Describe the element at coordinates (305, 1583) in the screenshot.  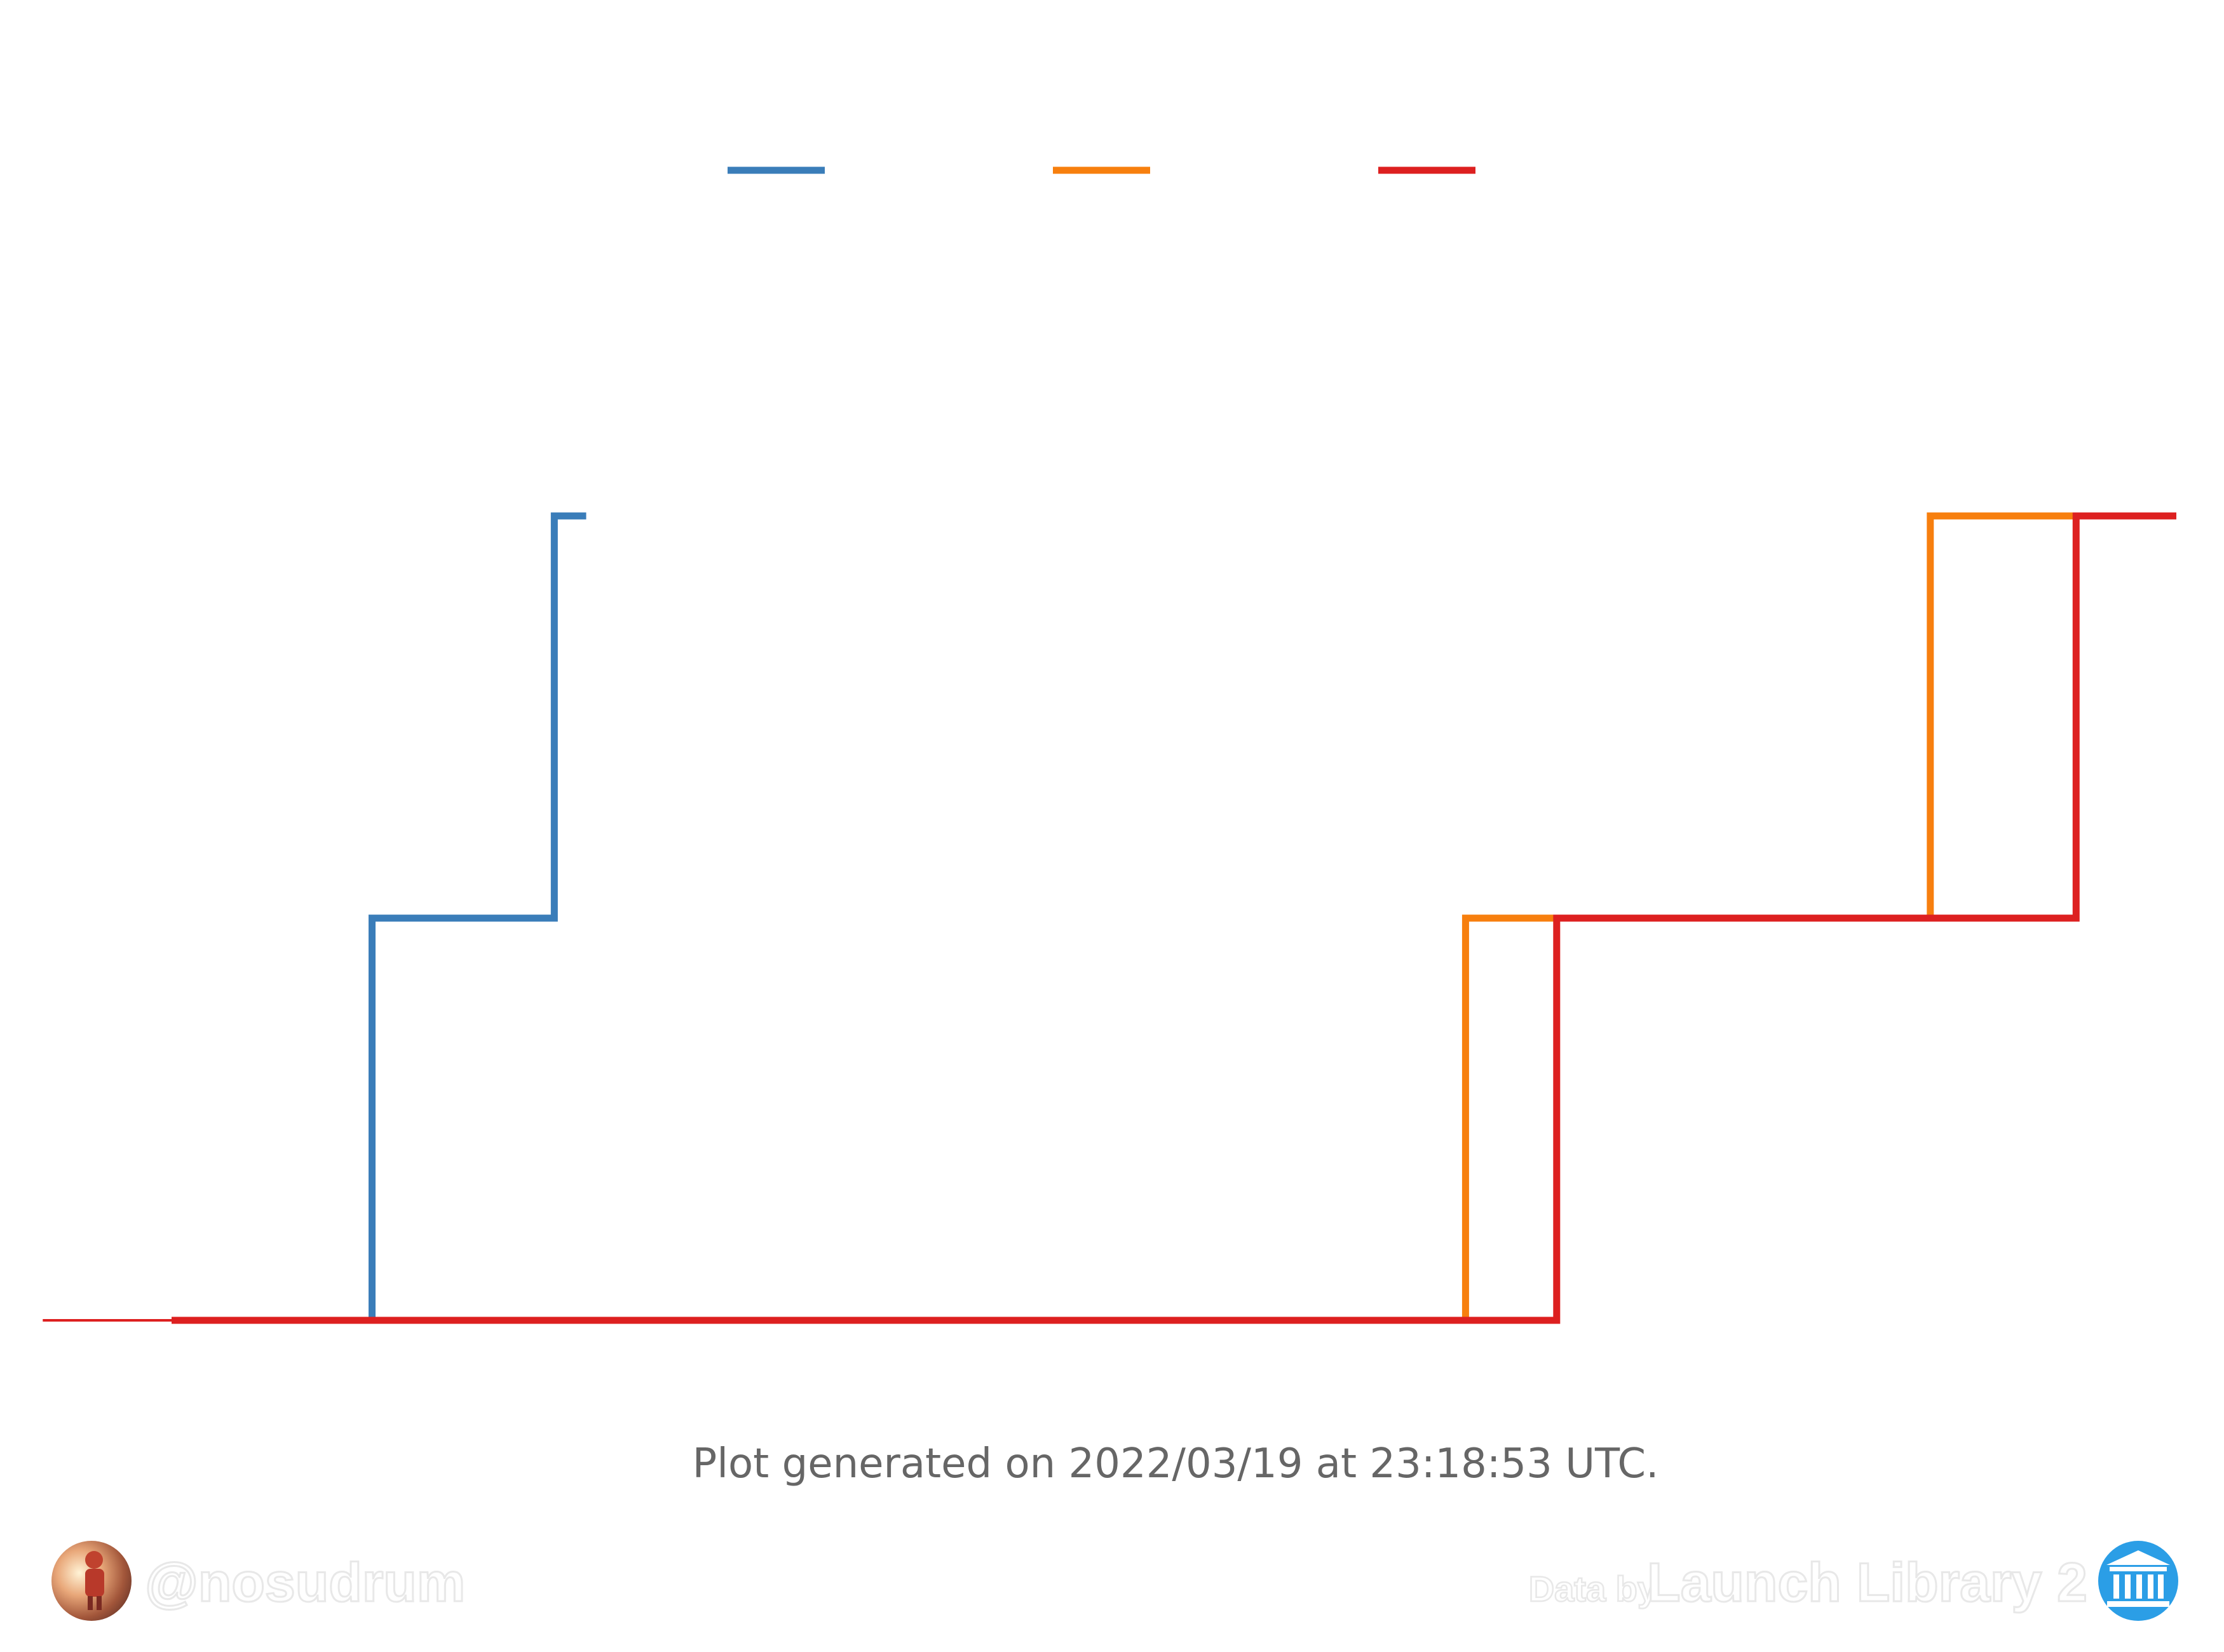
I see `author-handle: @nosudrum` at that location.